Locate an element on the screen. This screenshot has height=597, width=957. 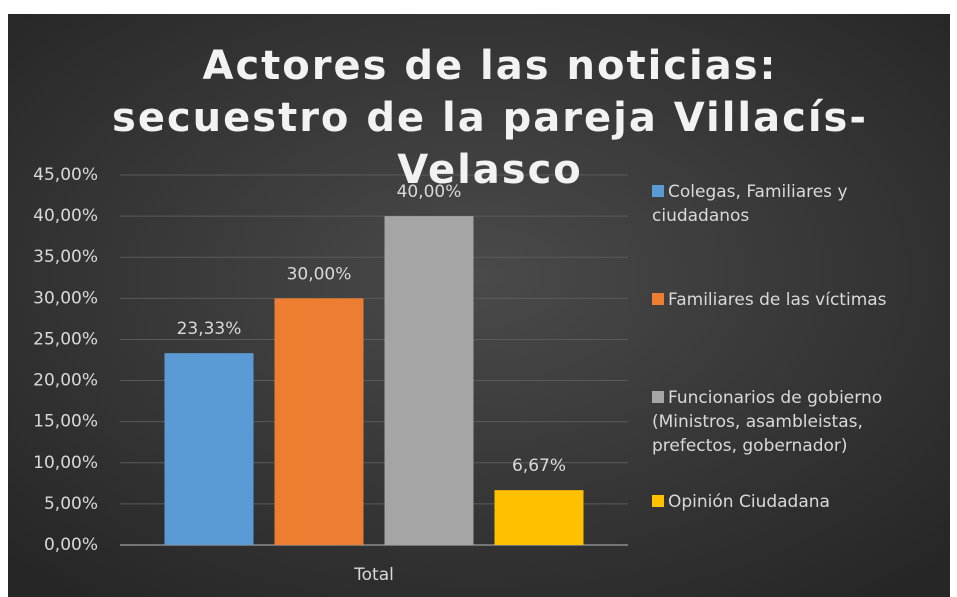
legend-label: Opinión Ciudadana is located at coordinates (749, 502).